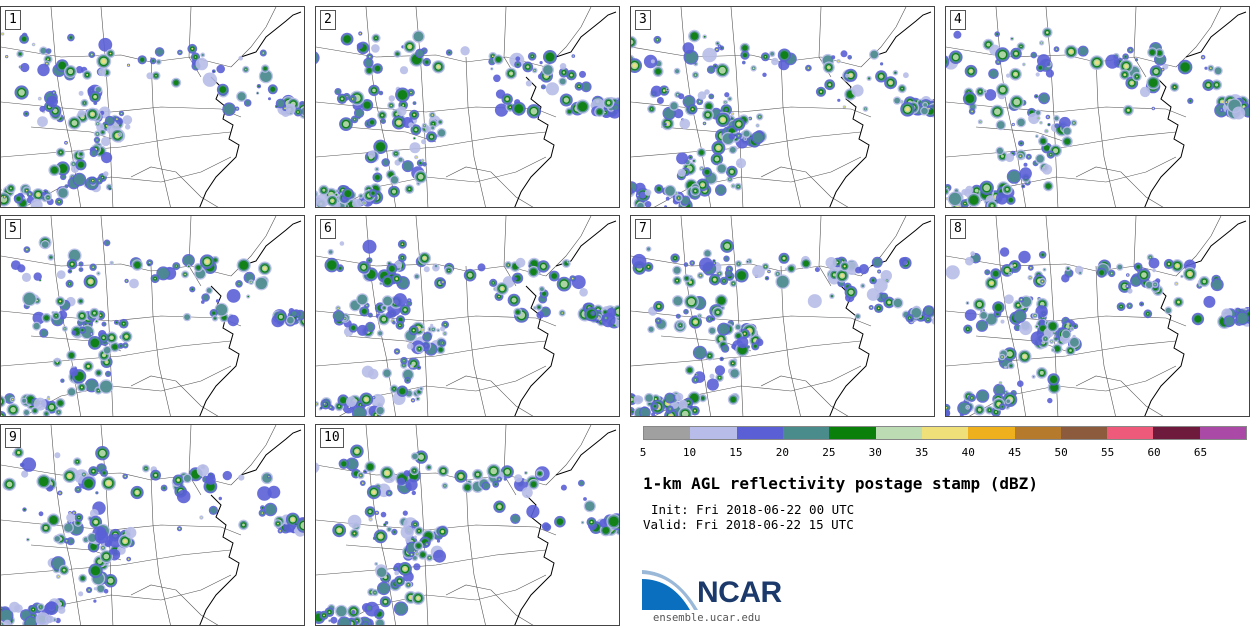 Image resolution: width=1260 pixels, height=627 pixels. What do you see at coordinates (901, 34) in the screenshot?
I see `coastline` at bounding box center [901, 34].